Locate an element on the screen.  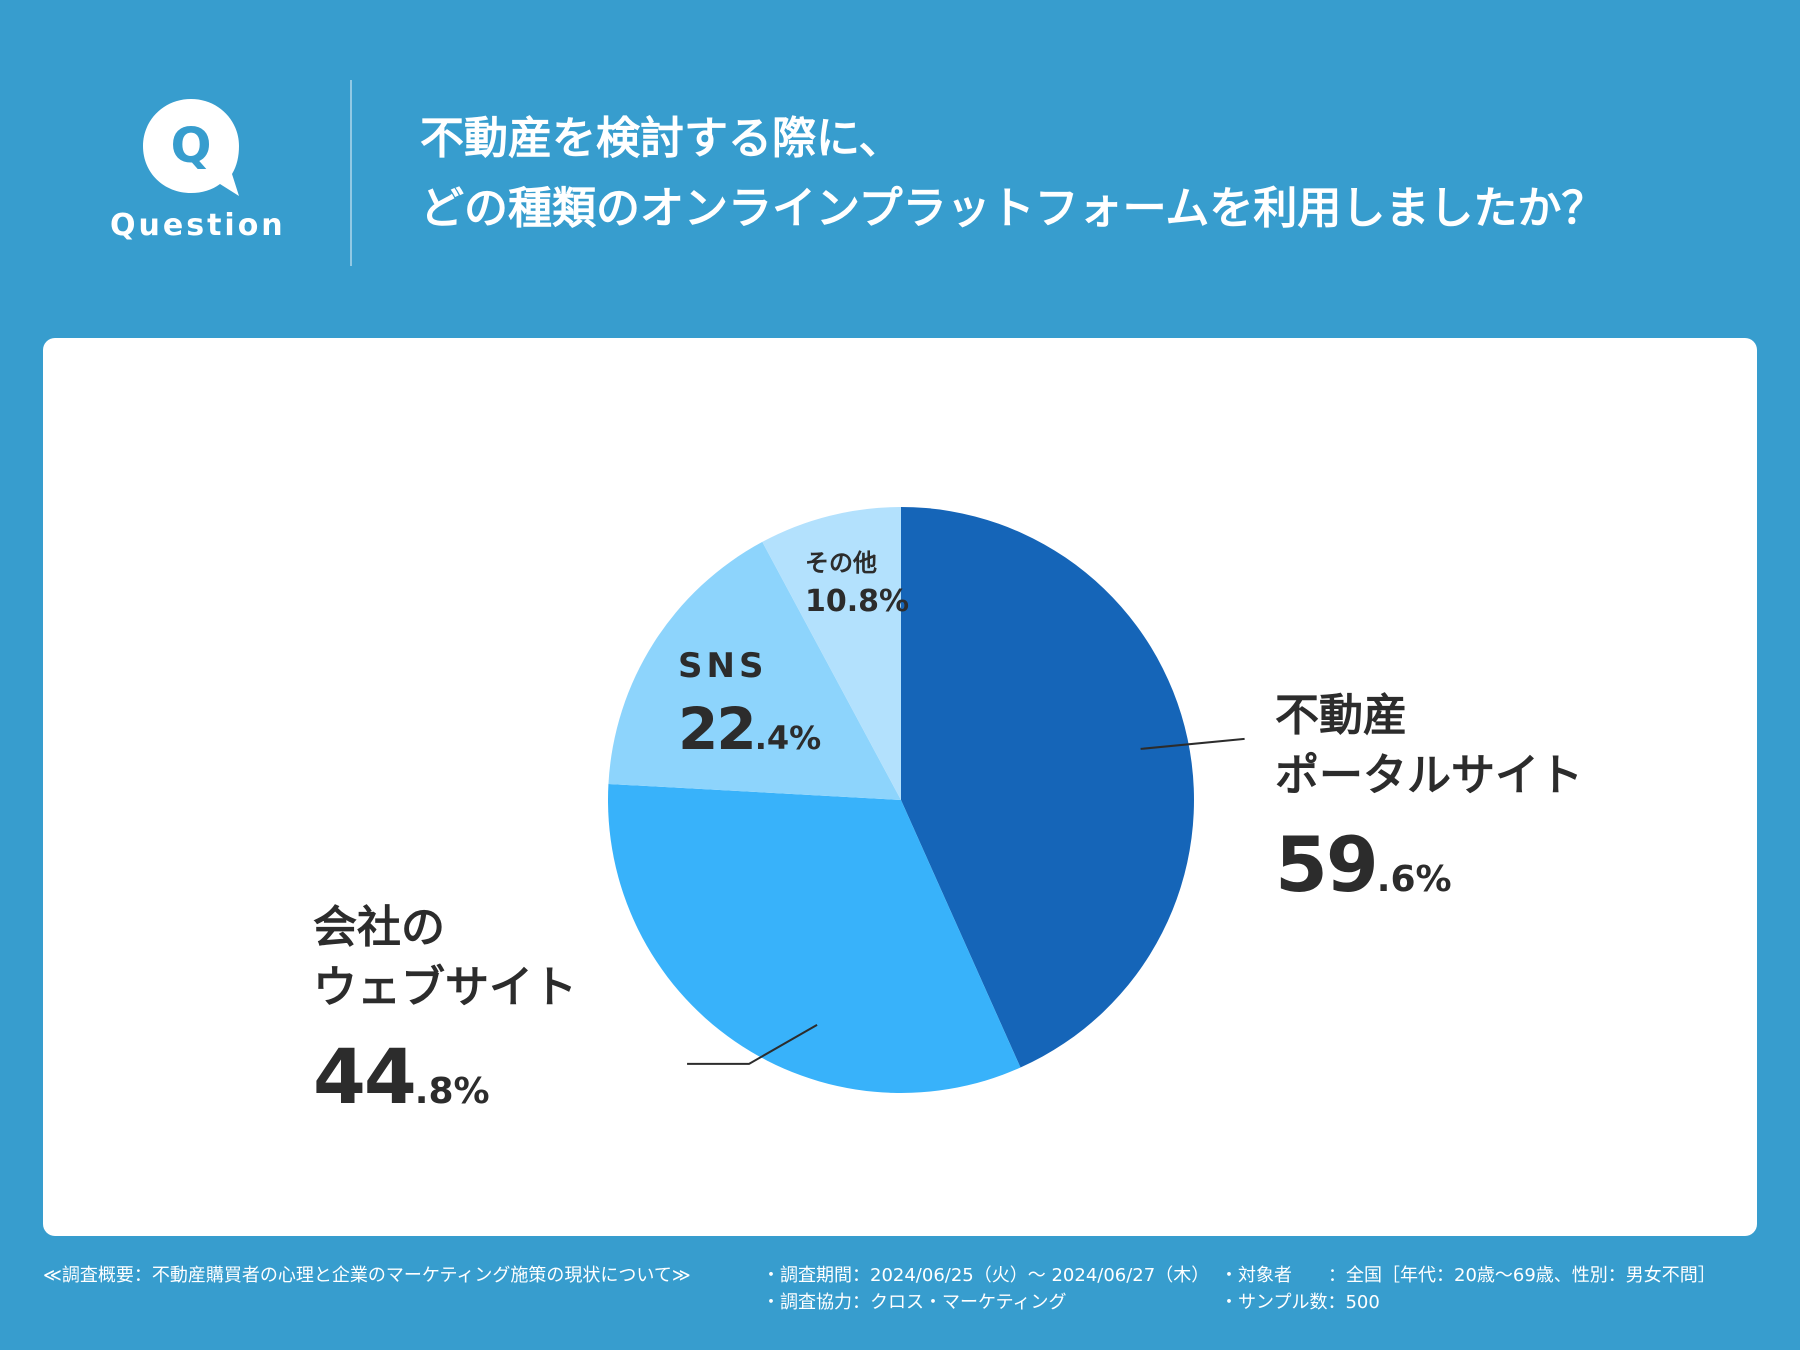
label-other-value: 10.8% is located at coordinates (857, 601).